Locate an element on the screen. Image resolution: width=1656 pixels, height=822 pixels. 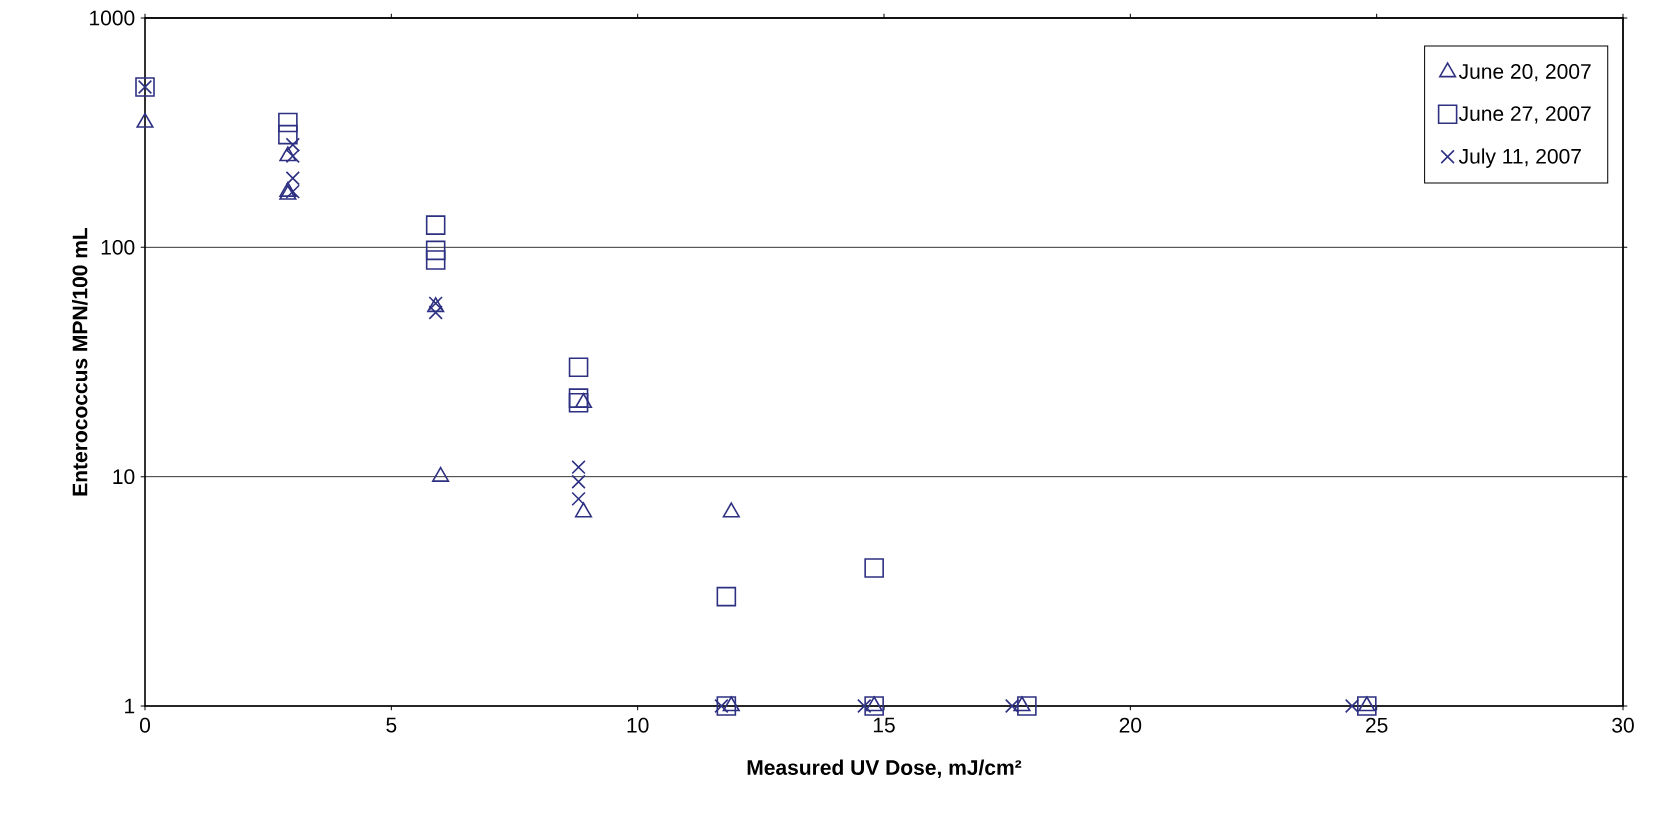
x-tick-label: 0 is located at coordinates (145, 725).